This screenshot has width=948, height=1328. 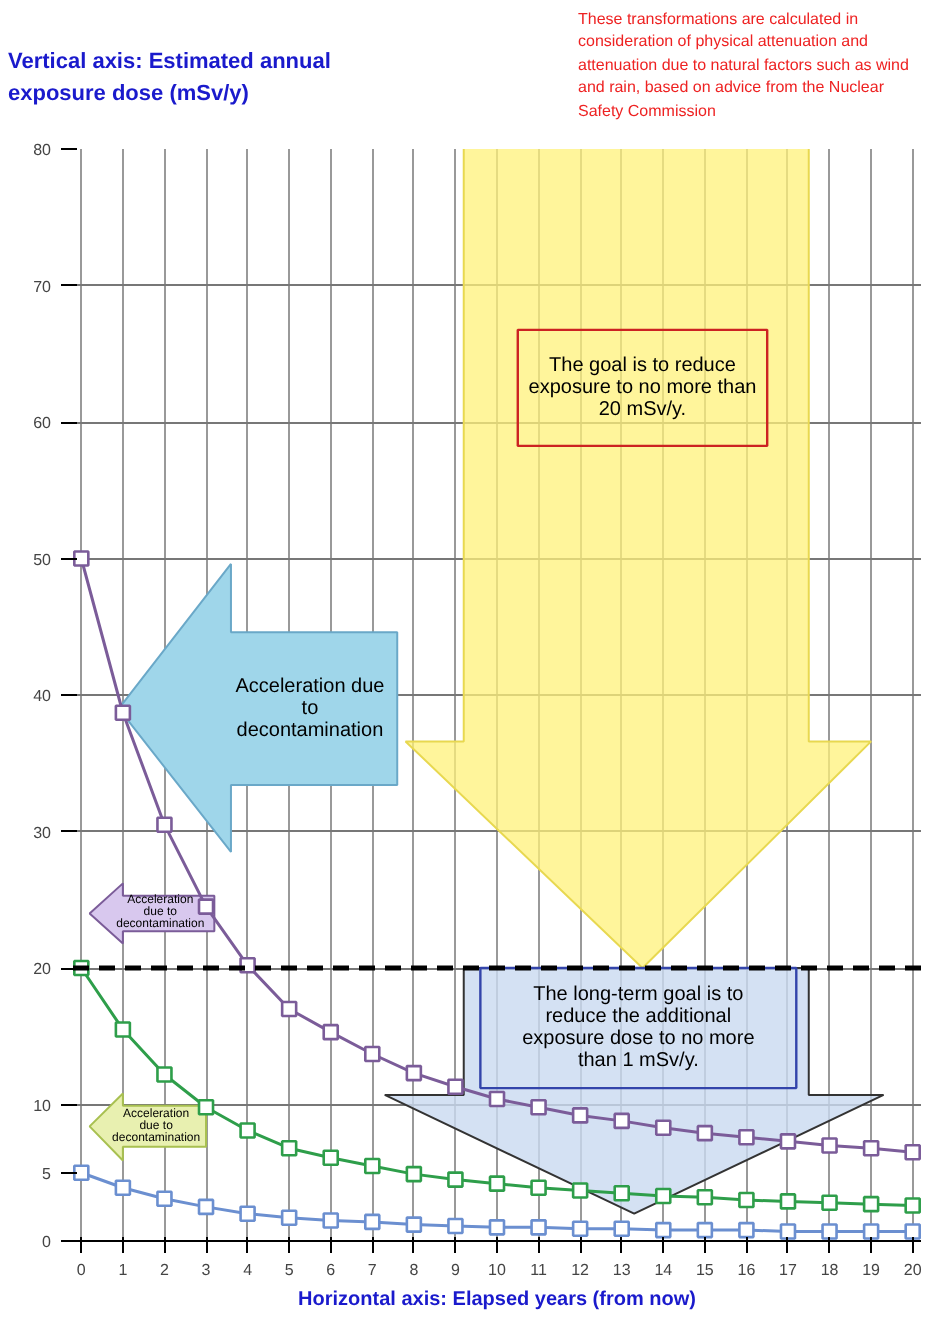 What do you see at coordinates (43, 696) in the screenshot?
I see `y-tick-label: 40` at bounding box center [43, 696].